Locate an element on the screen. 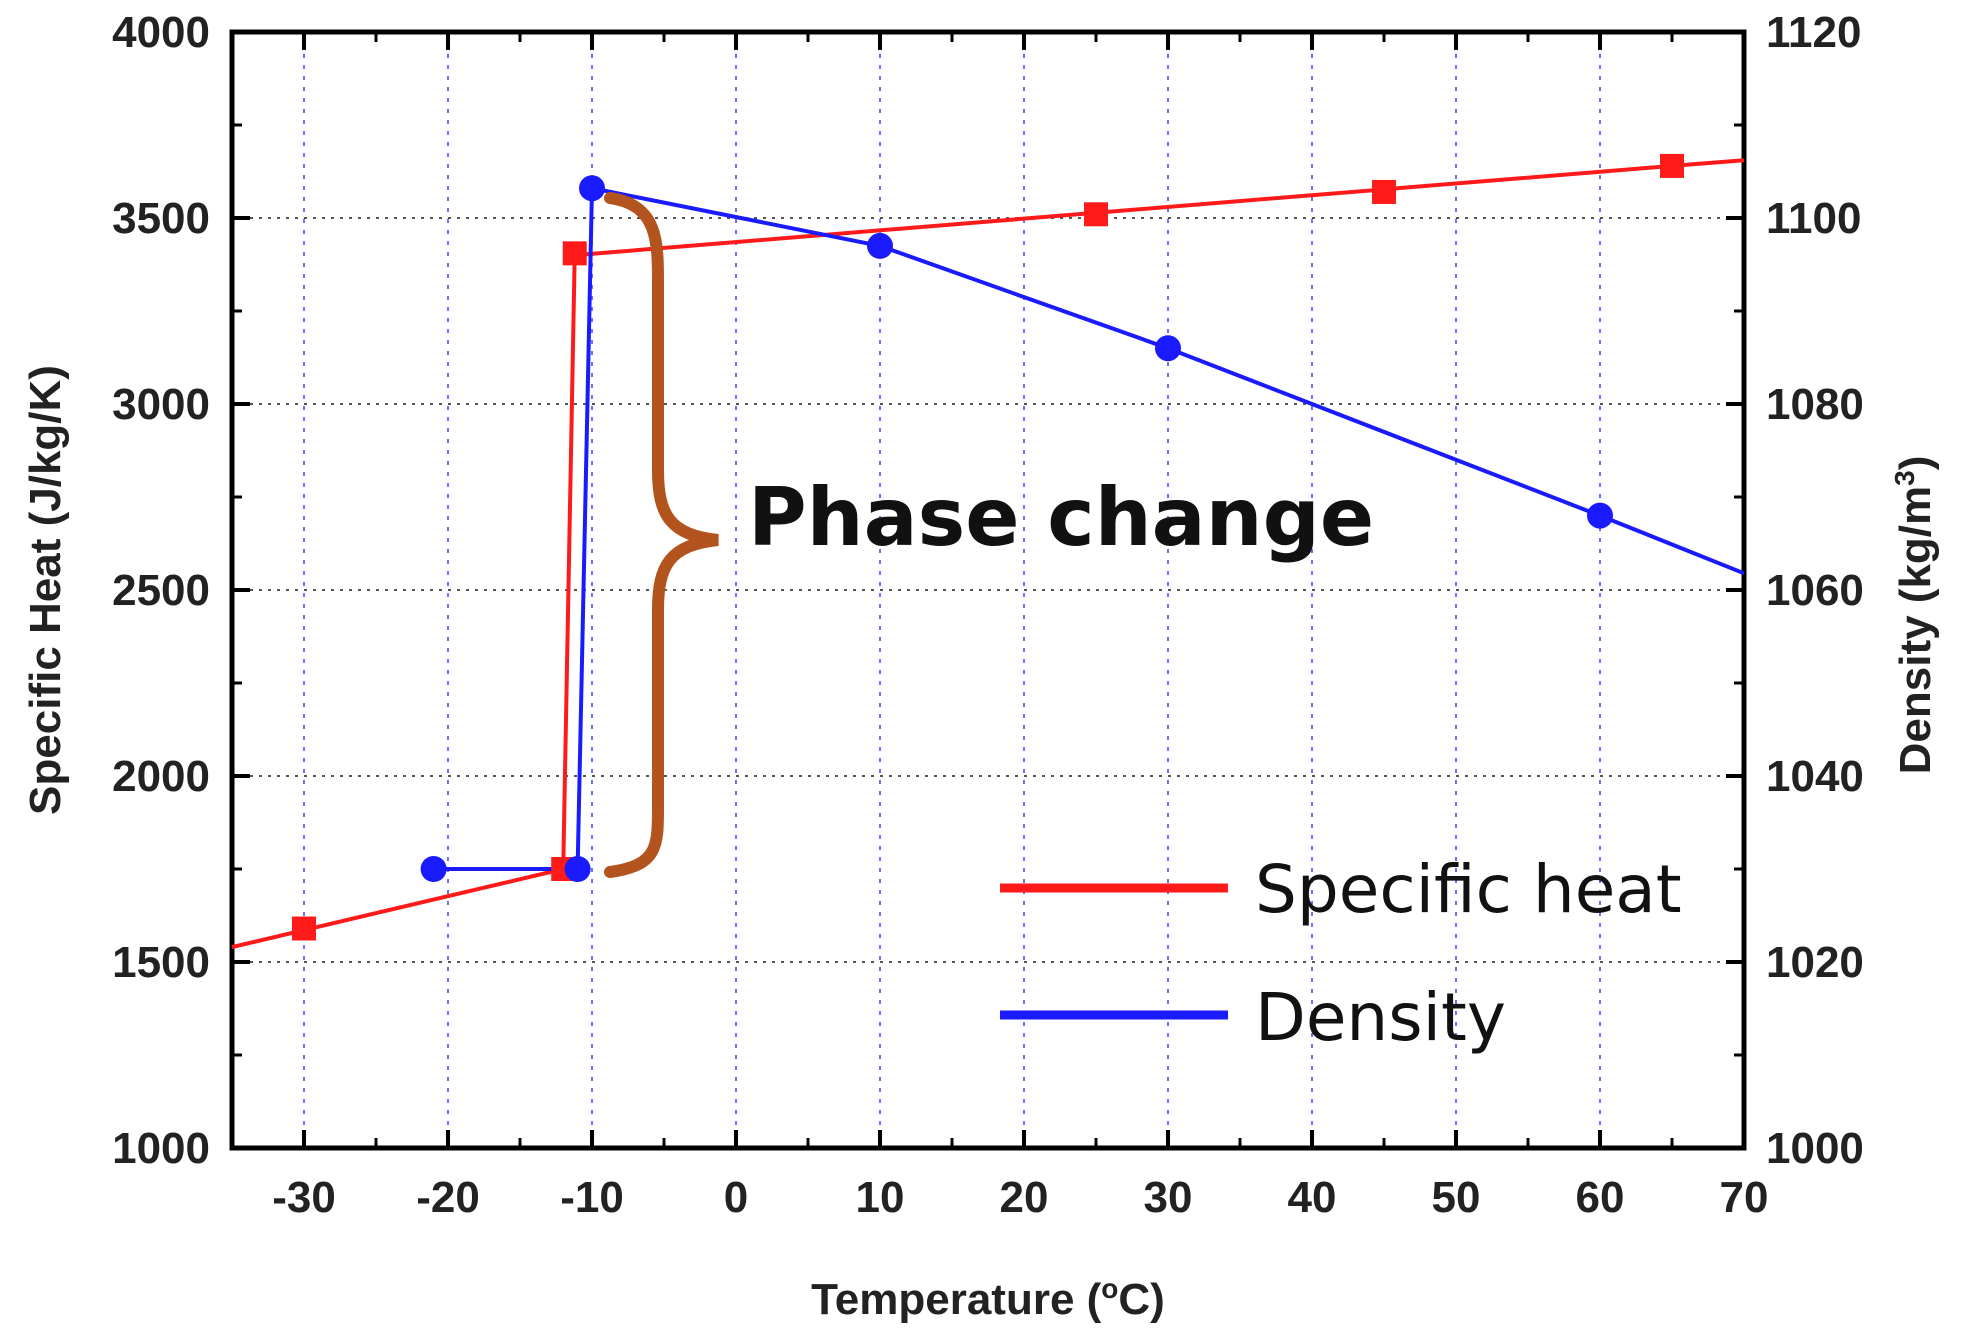 This screenshot has height=1341, width=1975. x-tick-label: 70 is located at coordinates (1744, 1197).